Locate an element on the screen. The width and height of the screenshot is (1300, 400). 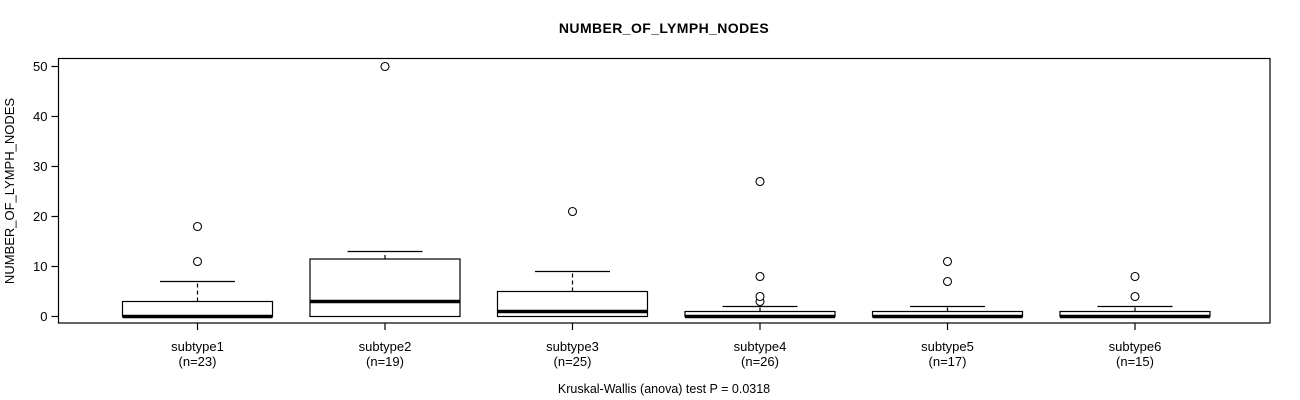
x-tick-label: subtype3 is located at coordinates (572, 346).